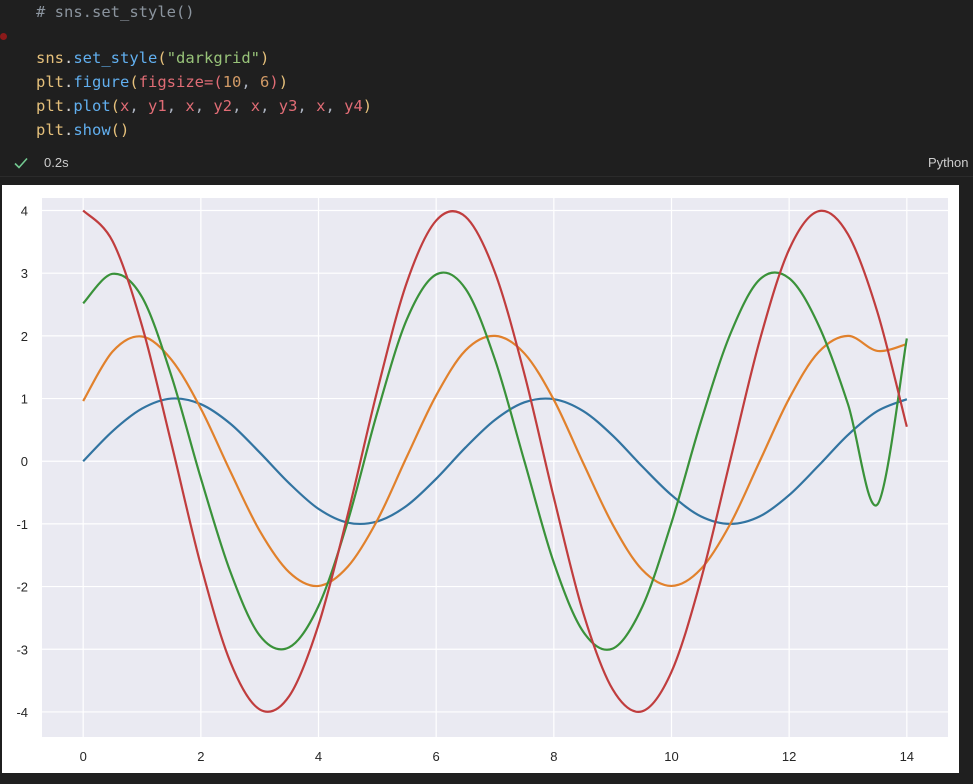 The width and height of the screenshot is (973, 784). I want to click on code-line: plt.figure(figsize=(10, 6)), so click(162, 82).